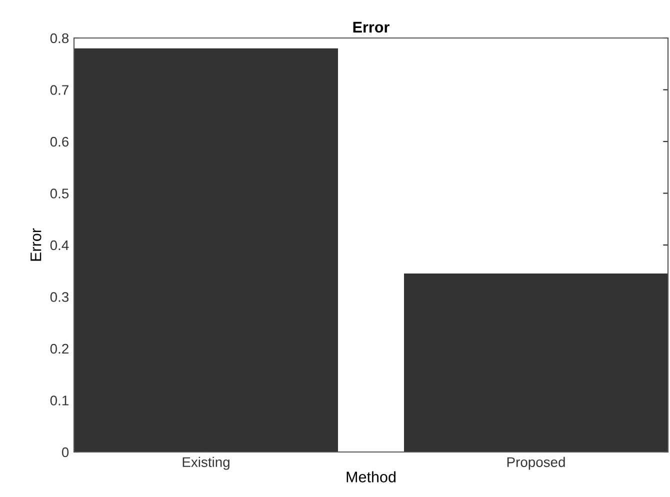 The width and height of the screenshot is (670, 497). I want to click on y-tick-label: 0.8, so click(59, 38).